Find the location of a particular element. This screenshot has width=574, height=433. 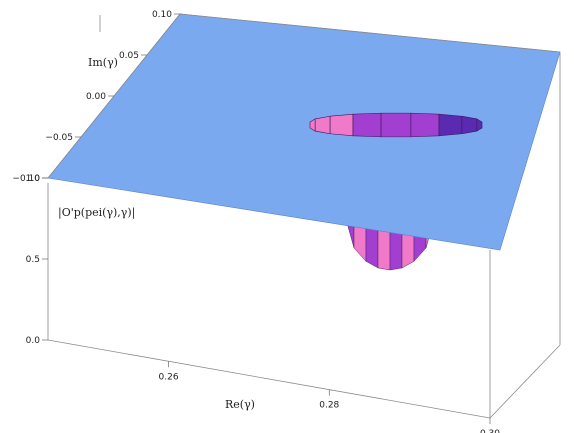

y-tick-label: −0.10 is located at coordinates (26, 179).